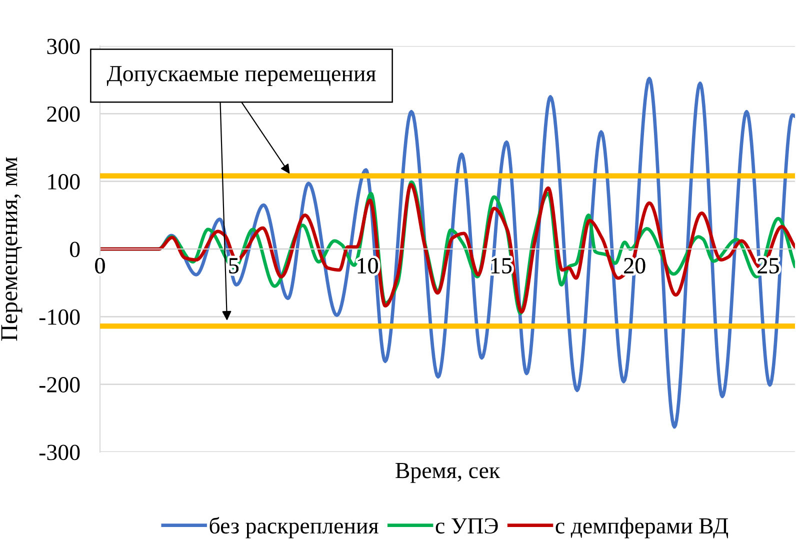 This screenshot has height=542, width=796. Describe the element at coordinates (59, 317) in the screenshot. I see `y-tick-label: -100` at that location.